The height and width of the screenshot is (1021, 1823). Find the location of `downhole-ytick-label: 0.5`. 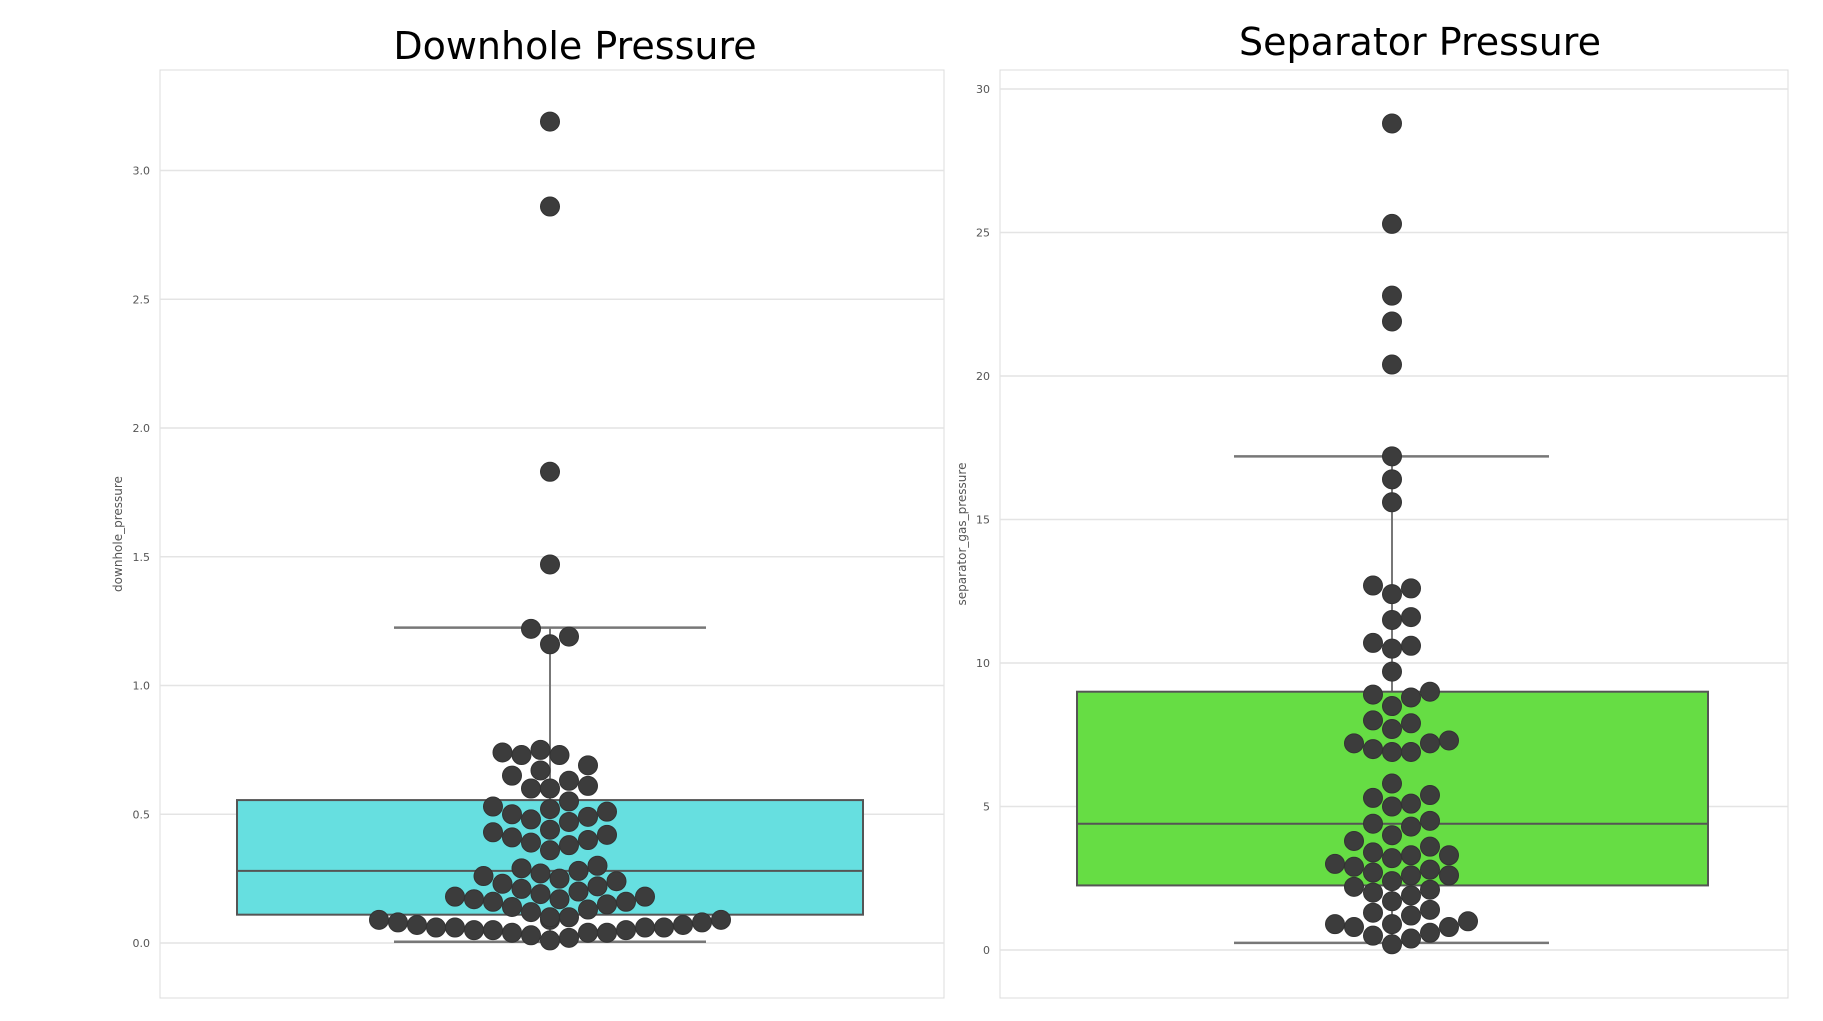

downhole-ytick-label: 0.5 is located at coordinates (142, 814).